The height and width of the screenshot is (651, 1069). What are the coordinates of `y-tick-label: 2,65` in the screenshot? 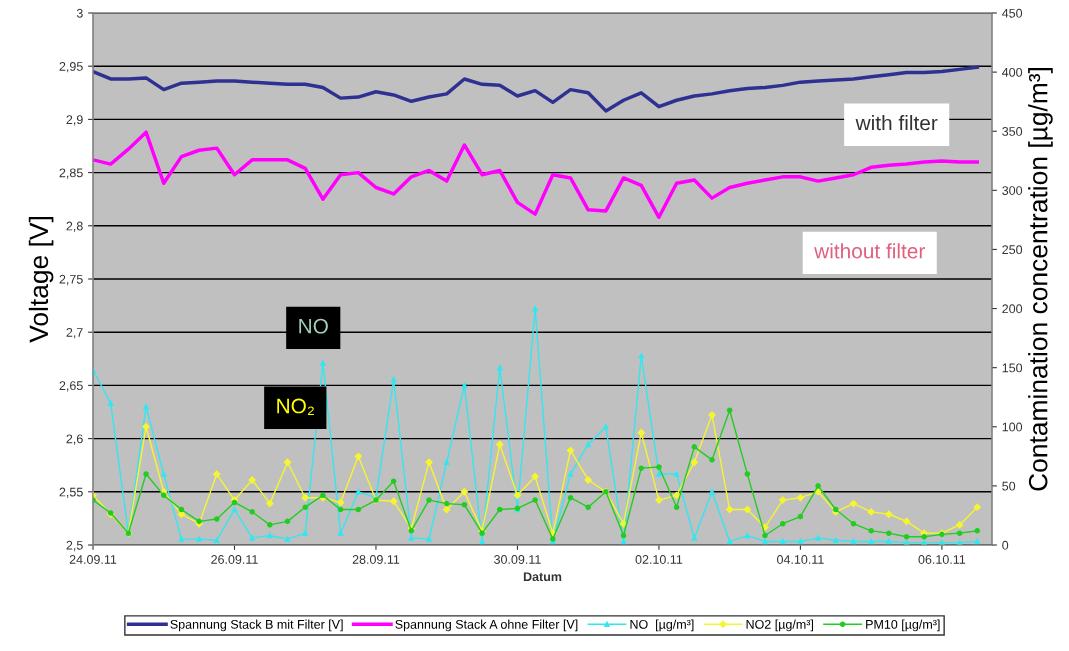 It's located at (71, 386).